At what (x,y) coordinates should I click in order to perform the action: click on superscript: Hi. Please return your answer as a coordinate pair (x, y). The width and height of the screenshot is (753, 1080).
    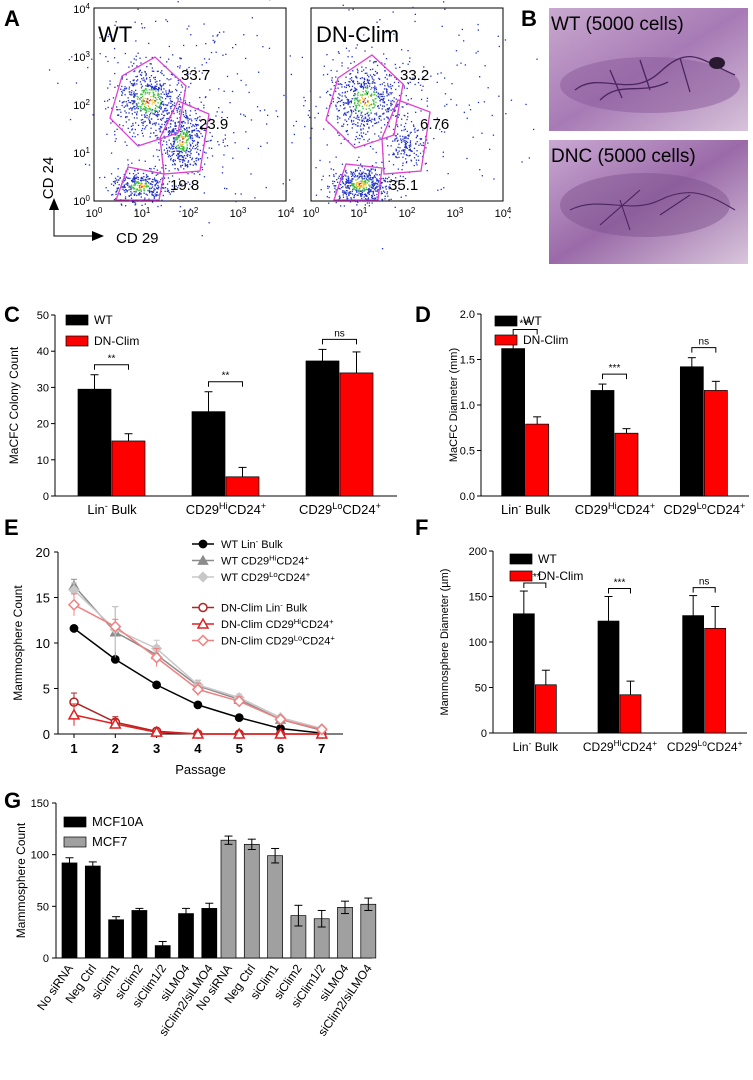
    Looking at the image, I should click on (618, 743).